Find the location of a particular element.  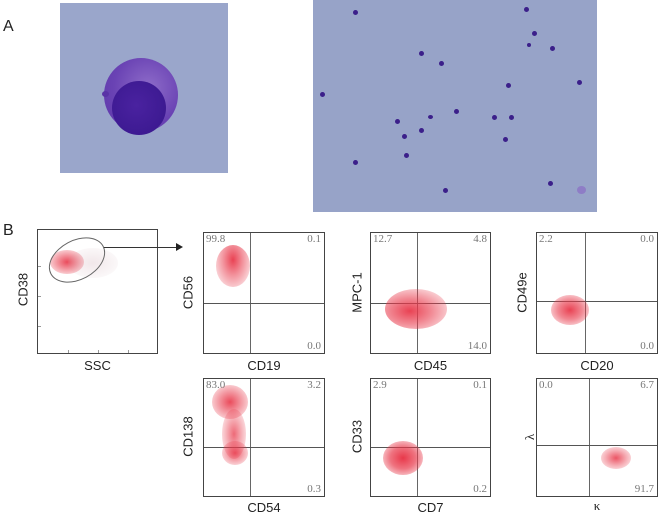

quadrant-ur: 4.8 is located at coordinates (480, 239).